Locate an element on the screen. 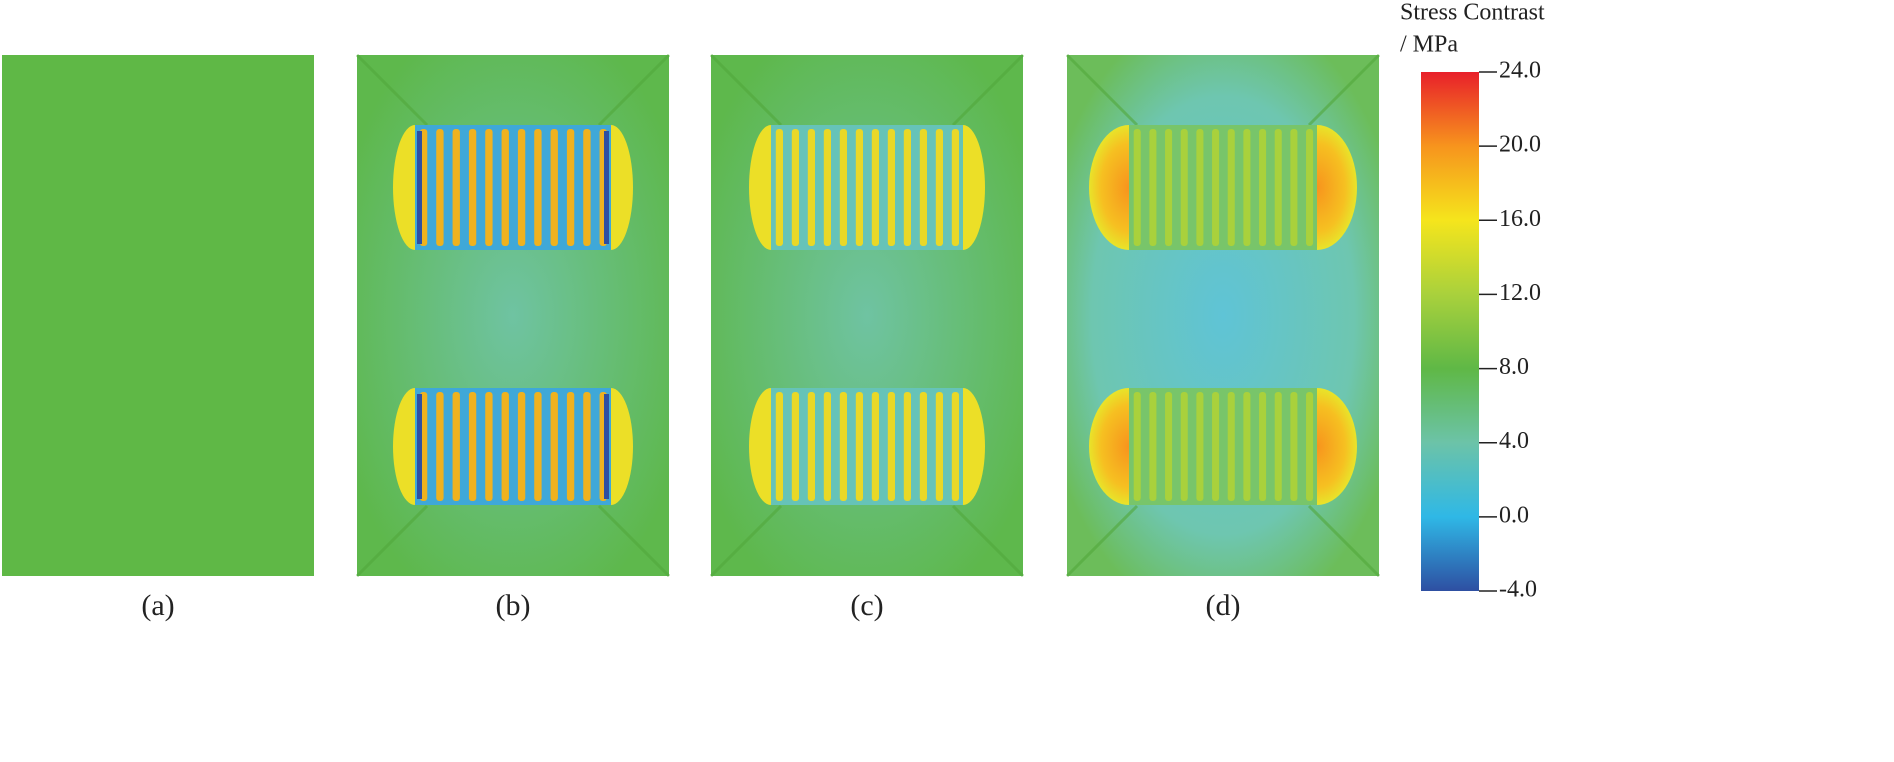  colorbar-title: / MPa is located at coordinates (1429, 45).